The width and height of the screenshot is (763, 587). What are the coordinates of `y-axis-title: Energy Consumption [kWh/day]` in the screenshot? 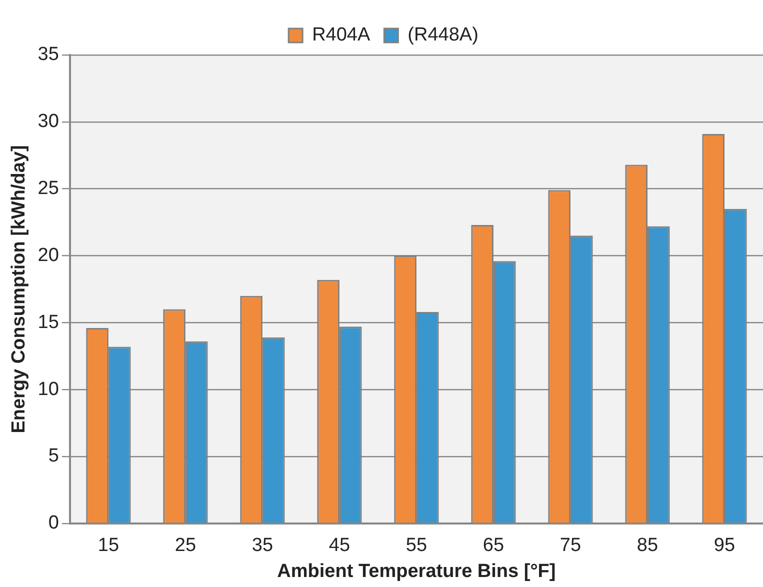 It's located at (19, 289).